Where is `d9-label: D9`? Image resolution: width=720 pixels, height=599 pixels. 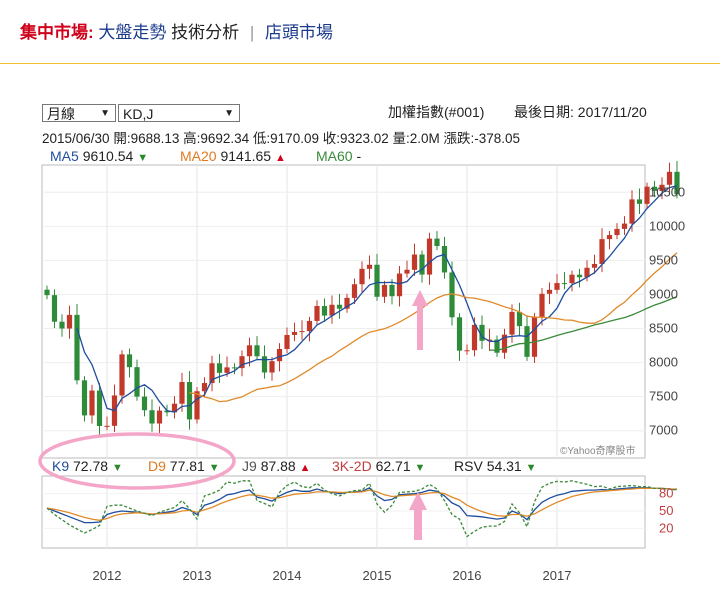
d9-label: D9 is located at coordinates (157, 466).